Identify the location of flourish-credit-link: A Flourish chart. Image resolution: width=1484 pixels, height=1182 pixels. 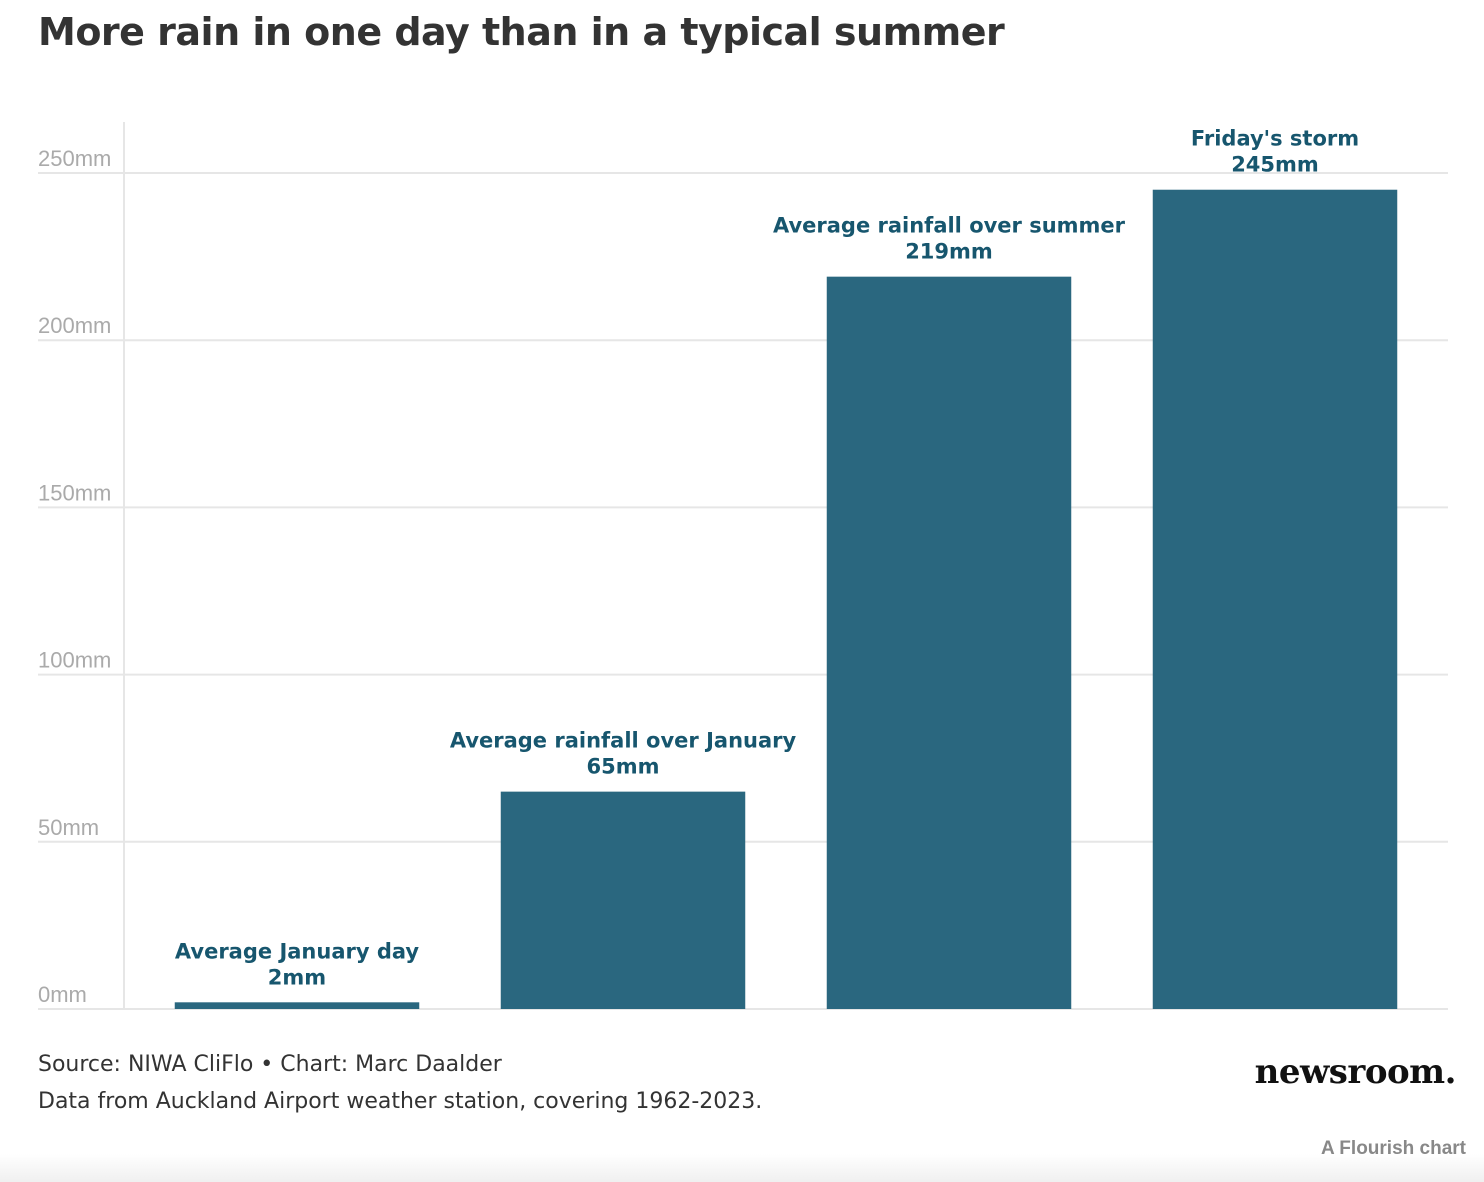
(1393, 1148).